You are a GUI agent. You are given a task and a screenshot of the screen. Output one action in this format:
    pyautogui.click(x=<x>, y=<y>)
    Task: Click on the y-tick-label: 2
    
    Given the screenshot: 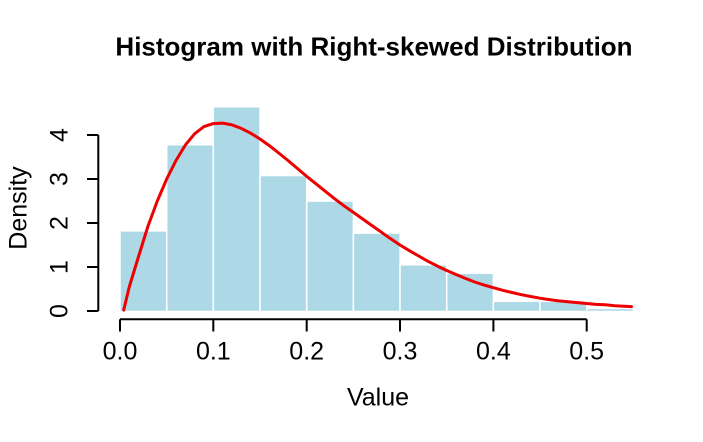 What is the action you would take?
    pyautogui.click(x=59, y=223)
    